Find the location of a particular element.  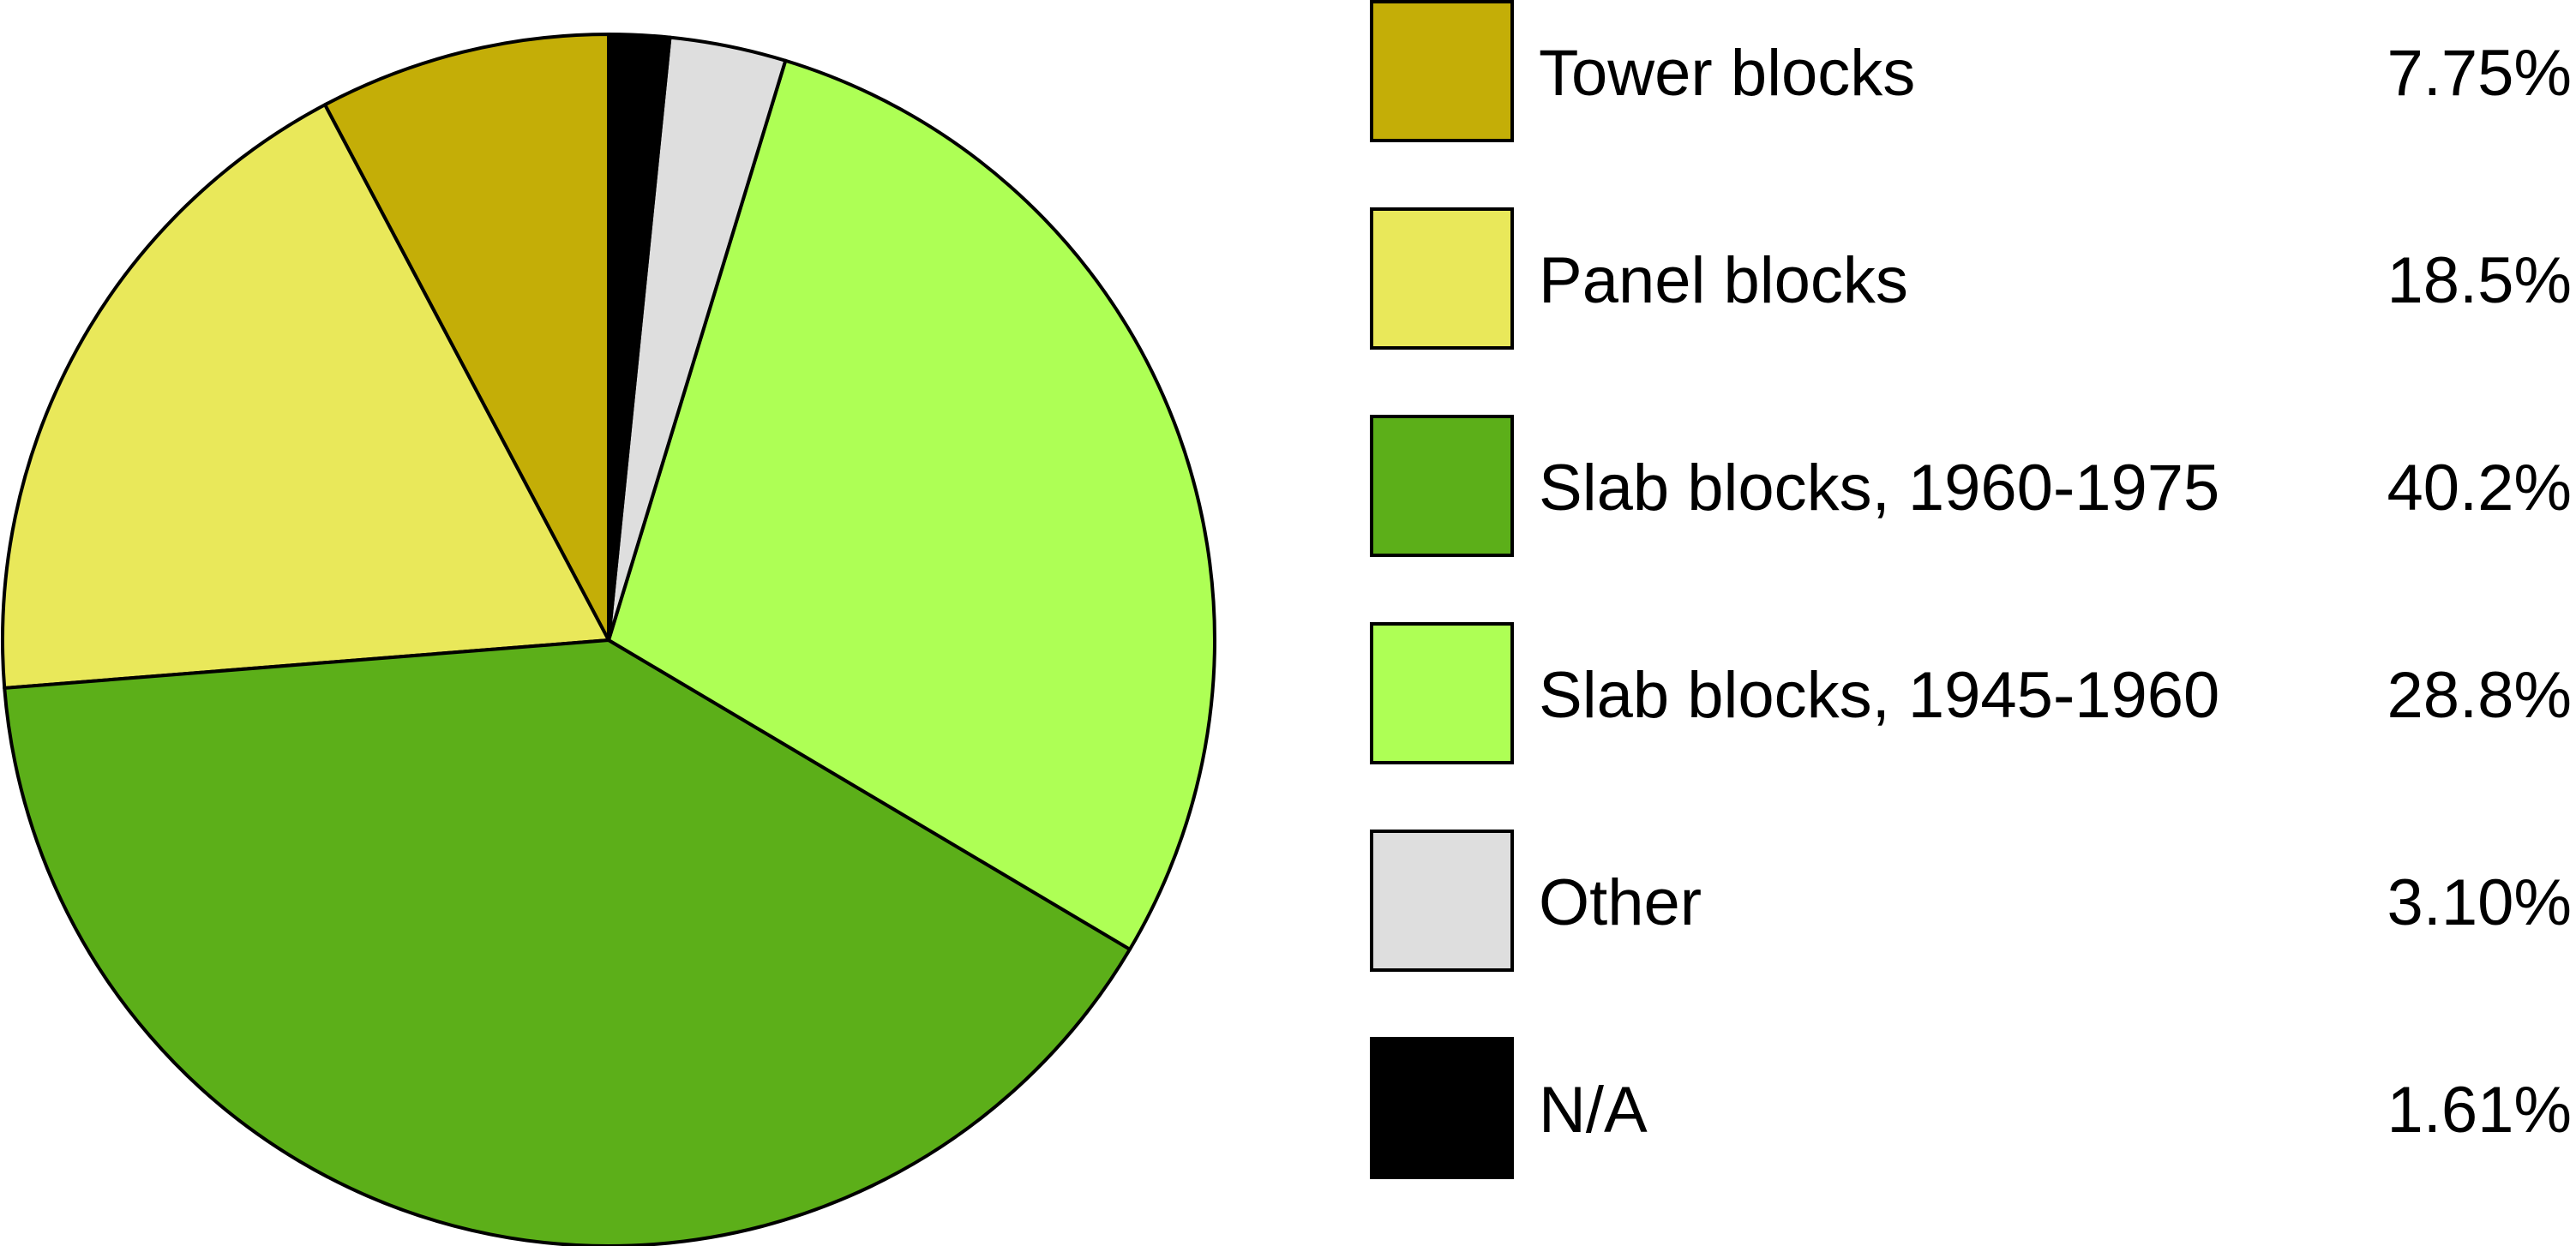

legend-value-tower-blocks: 7.75% is located at coordinates (2480, 74).